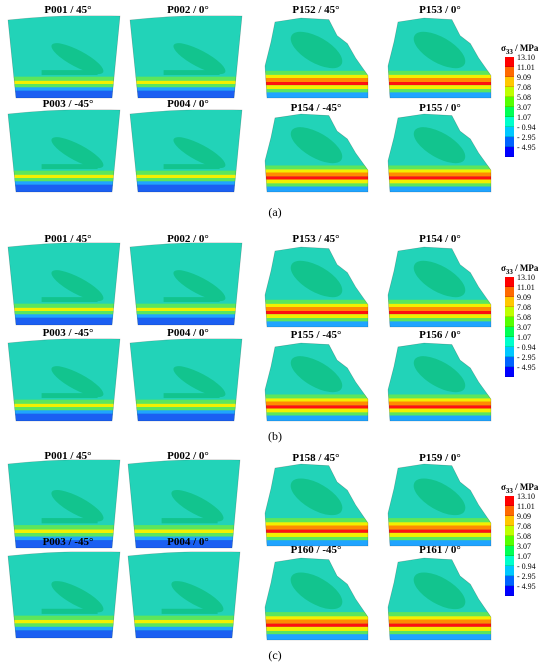 This screenshot has height=665, width=550. Describe the element at coordinates (275, 655) in the screenshot. I see `panel-caption: (c)` at that location.